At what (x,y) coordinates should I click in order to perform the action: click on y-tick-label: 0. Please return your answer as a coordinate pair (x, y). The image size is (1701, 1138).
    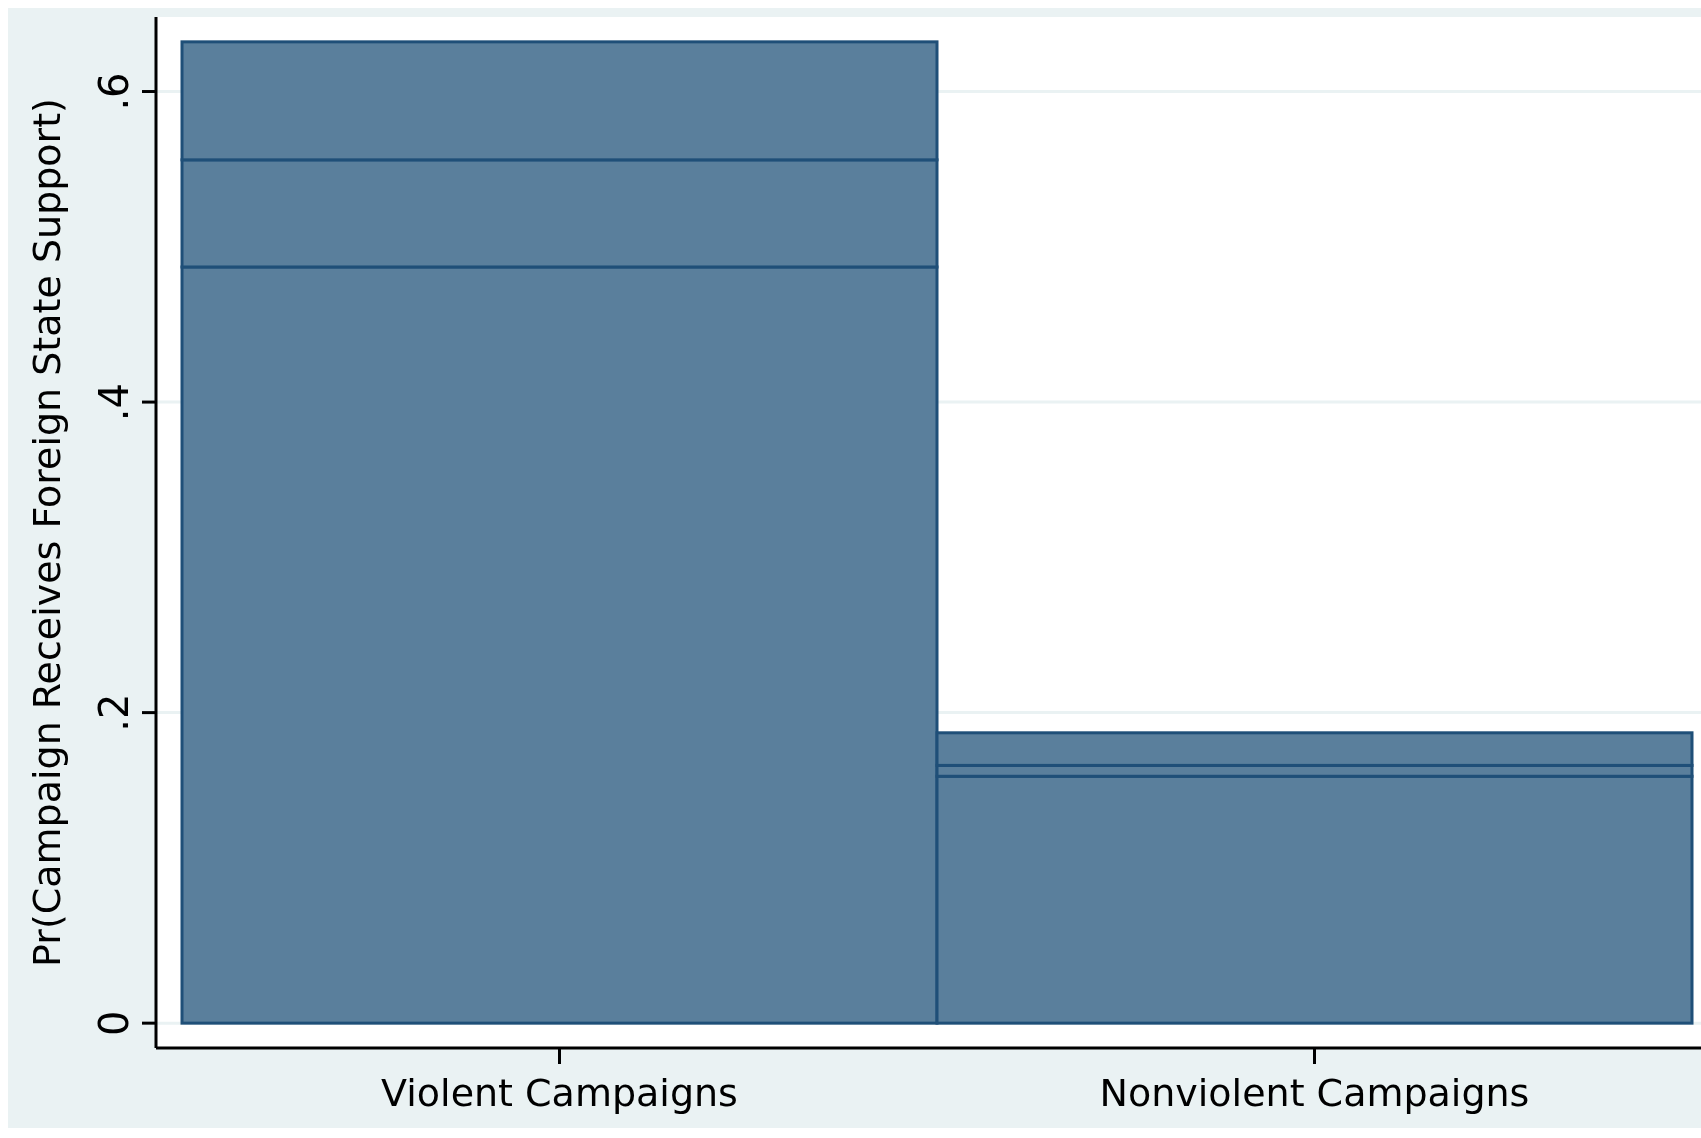
    Looking at the image, I should click on (114, 1023).